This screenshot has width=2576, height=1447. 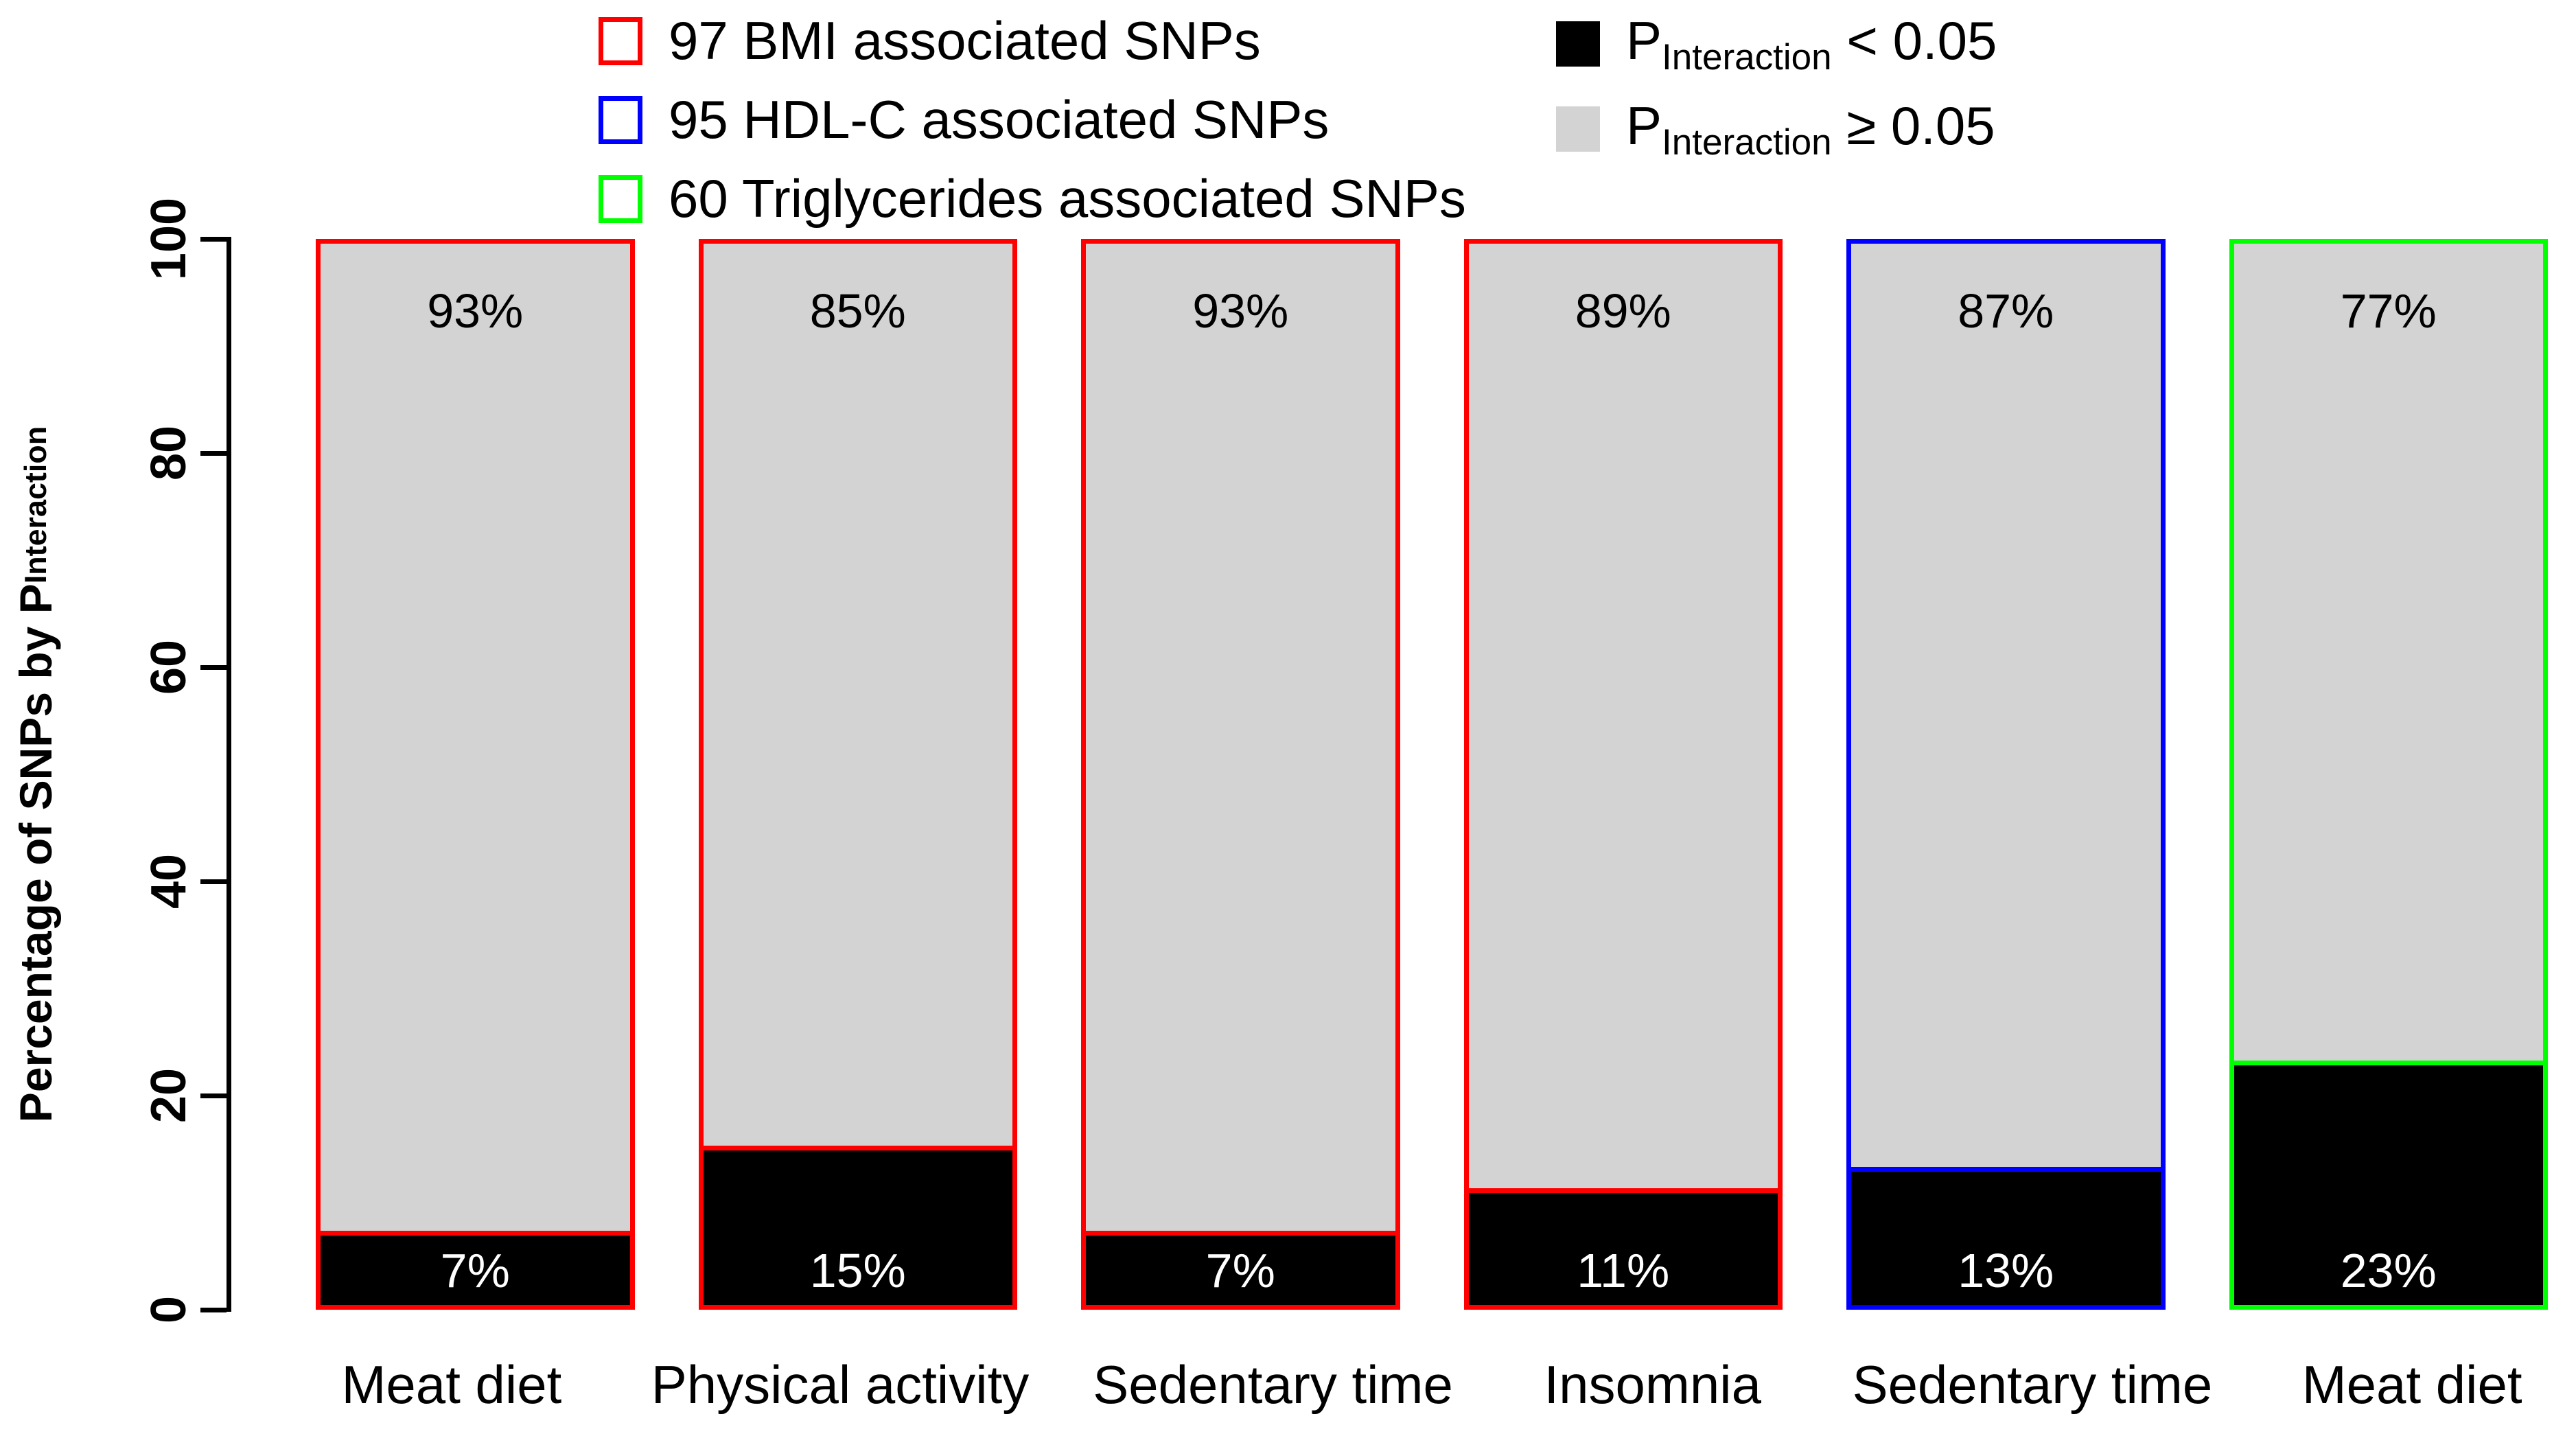 I want to click on bar-gray-pct-label: 87%, so click(x=2006, y=311).